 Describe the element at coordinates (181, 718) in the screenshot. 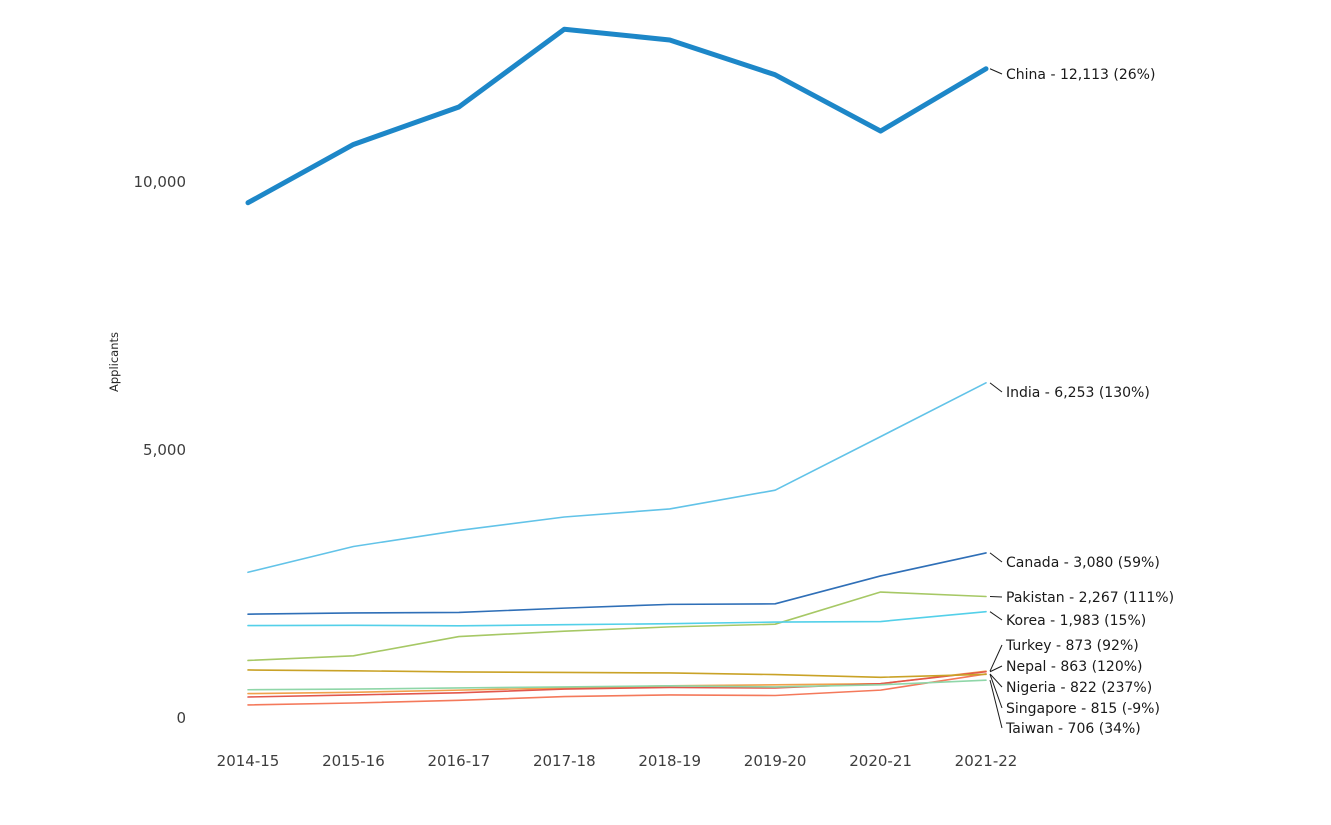

I see `ytick-label-0: 0` at that location.